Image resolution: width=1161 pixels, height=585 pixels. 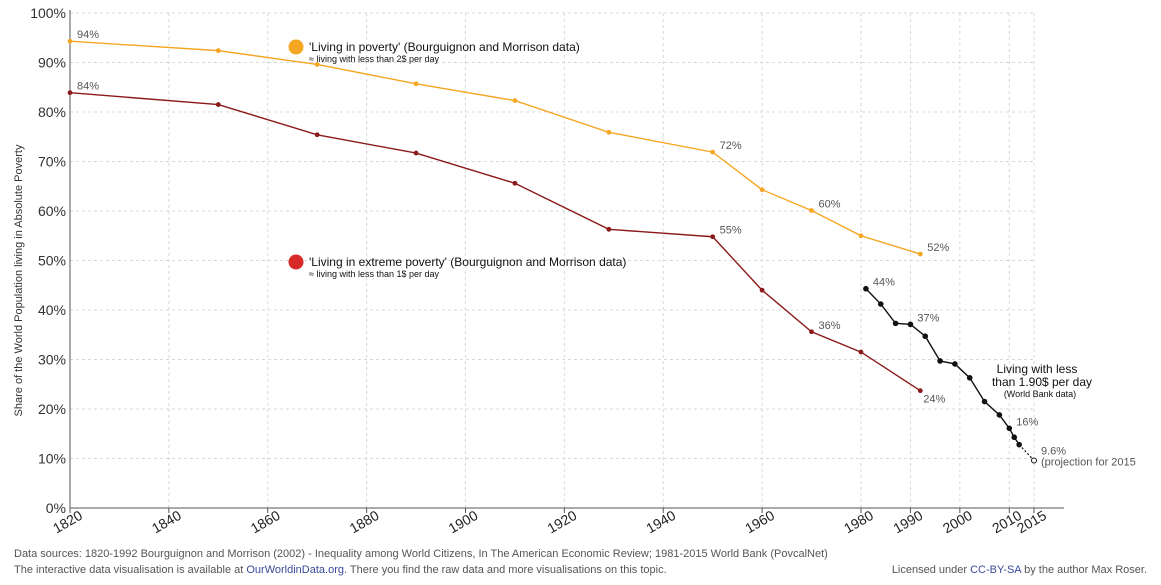 What do you see at coordinates (759, 522) in the screenshot?
I see `x-tick-label: 1960` at bounding box center [759, 522].